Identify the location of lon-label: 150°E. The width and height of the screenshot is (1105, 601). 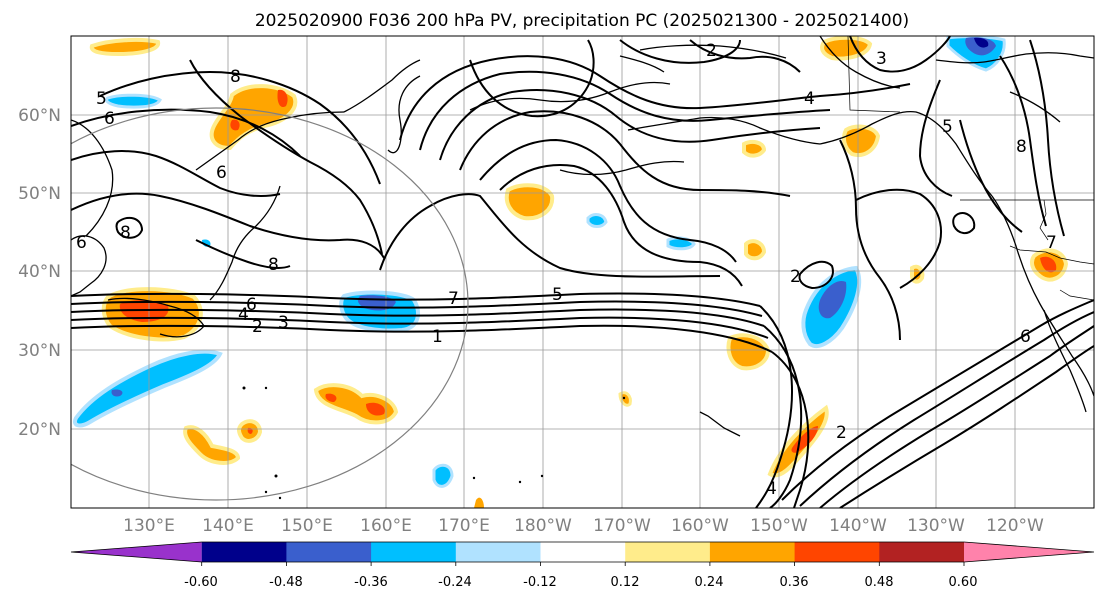
(307, 526).